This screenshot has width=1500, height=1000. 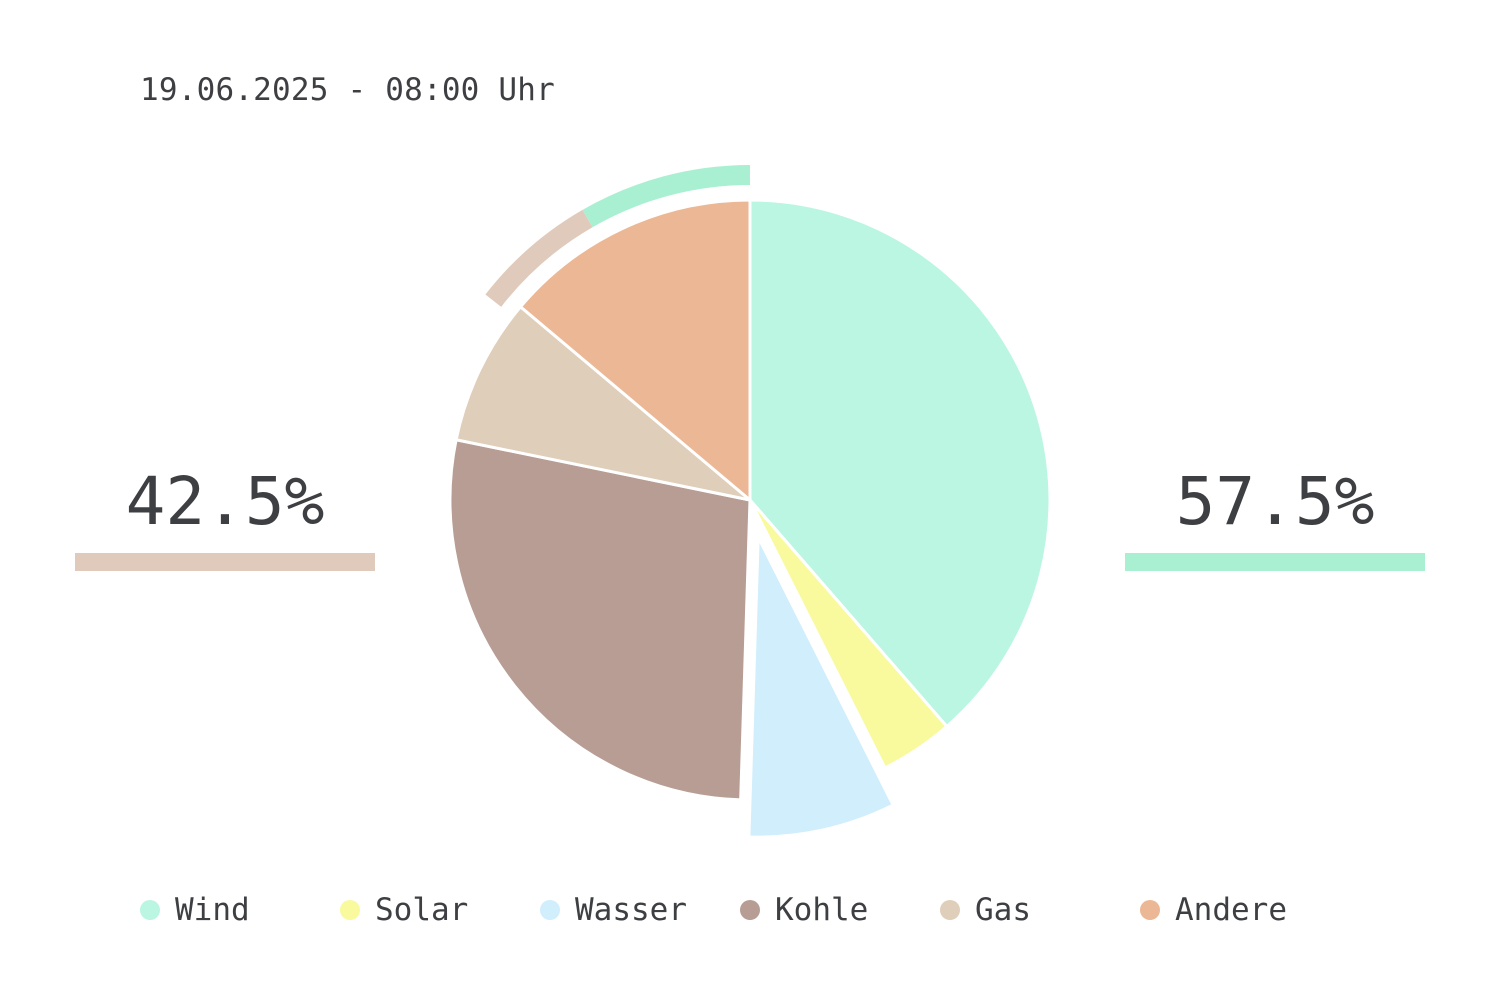 I want to click on fossil-share-value: 42.5%, so click(x=225, y=501).